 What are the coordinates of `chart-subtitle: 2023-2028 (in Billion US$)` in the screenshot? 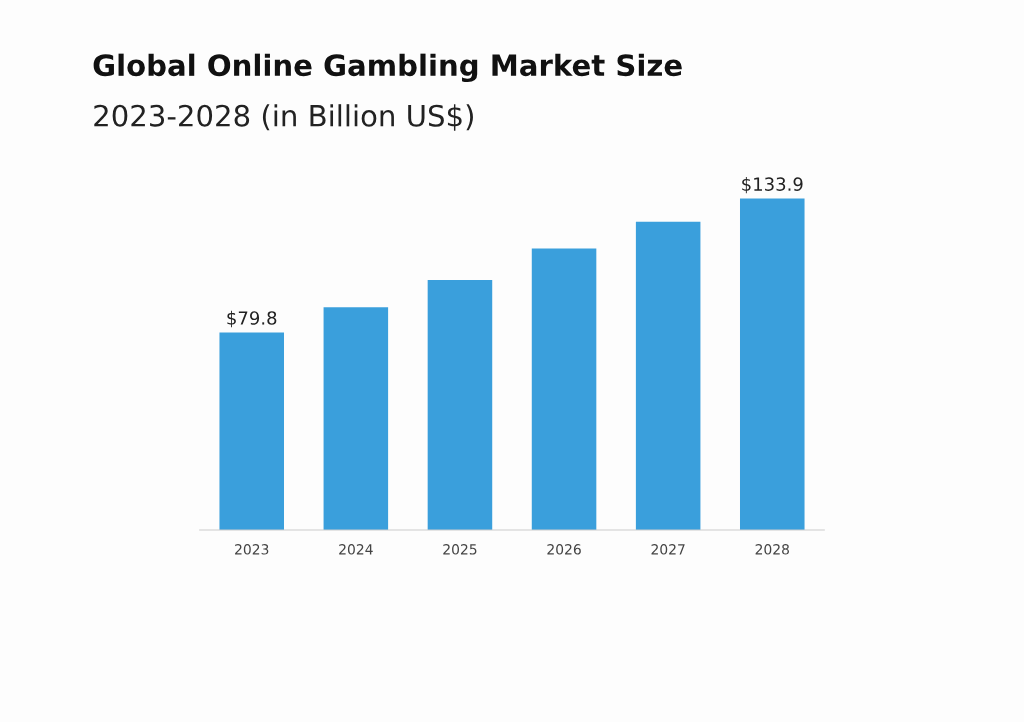 It's located at (283, 117).